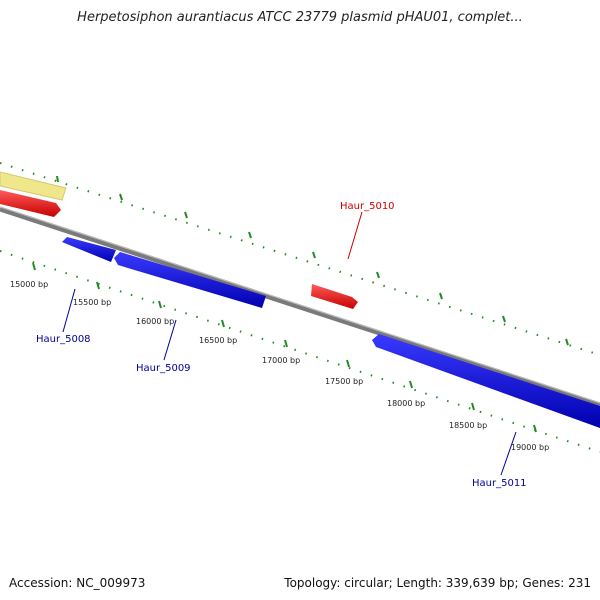  Describe the element at coordinates (406, 403) in the screenshot. I see `tick-label: 18000 bp` at that location.